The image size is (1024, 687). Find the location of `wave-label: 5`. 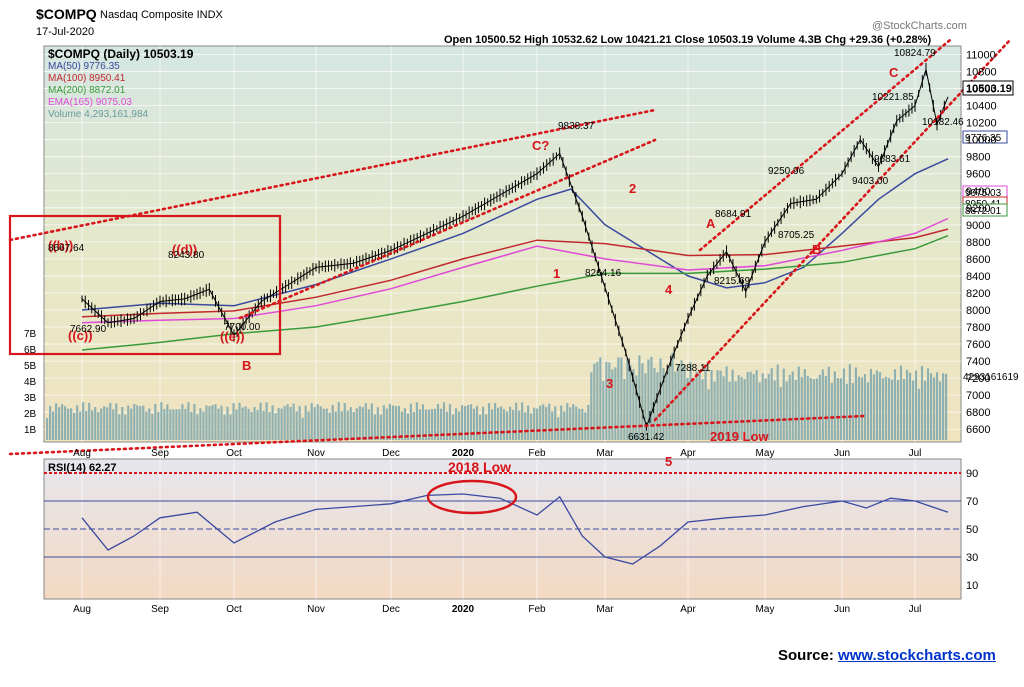

wave-label: 5 is located at coordinates (668, 461).